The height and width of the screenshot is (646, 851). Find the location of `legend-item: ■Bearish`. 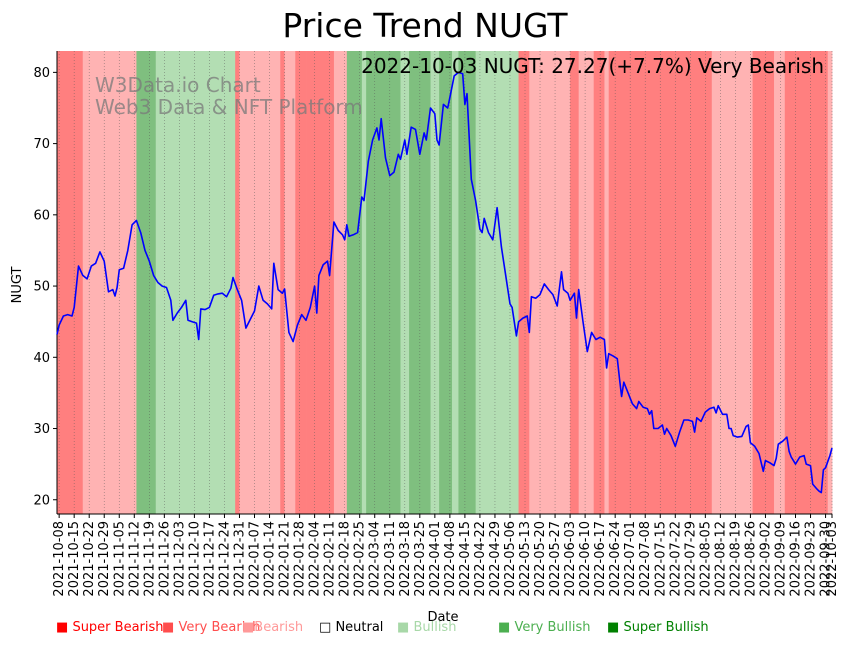

legend-item: ■Bearish is located at coordinates (273, 627).